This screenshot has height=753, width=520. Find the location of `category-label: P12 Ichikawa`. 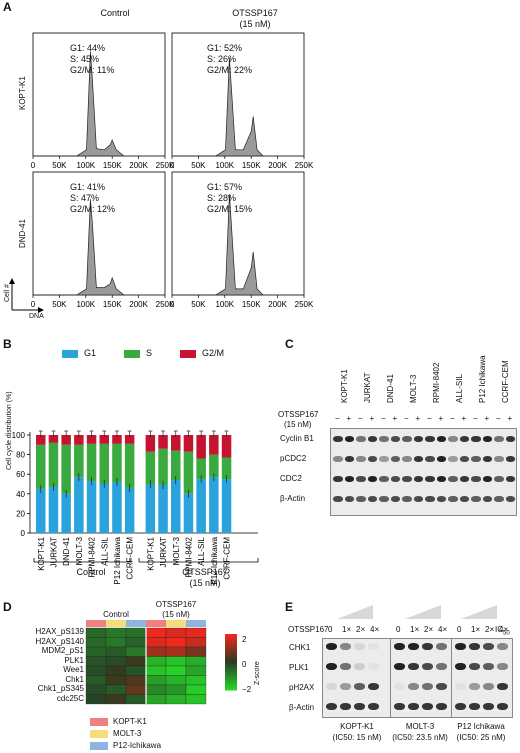

category-label: P12 Ichikawa is located at coordinates (214, 560).